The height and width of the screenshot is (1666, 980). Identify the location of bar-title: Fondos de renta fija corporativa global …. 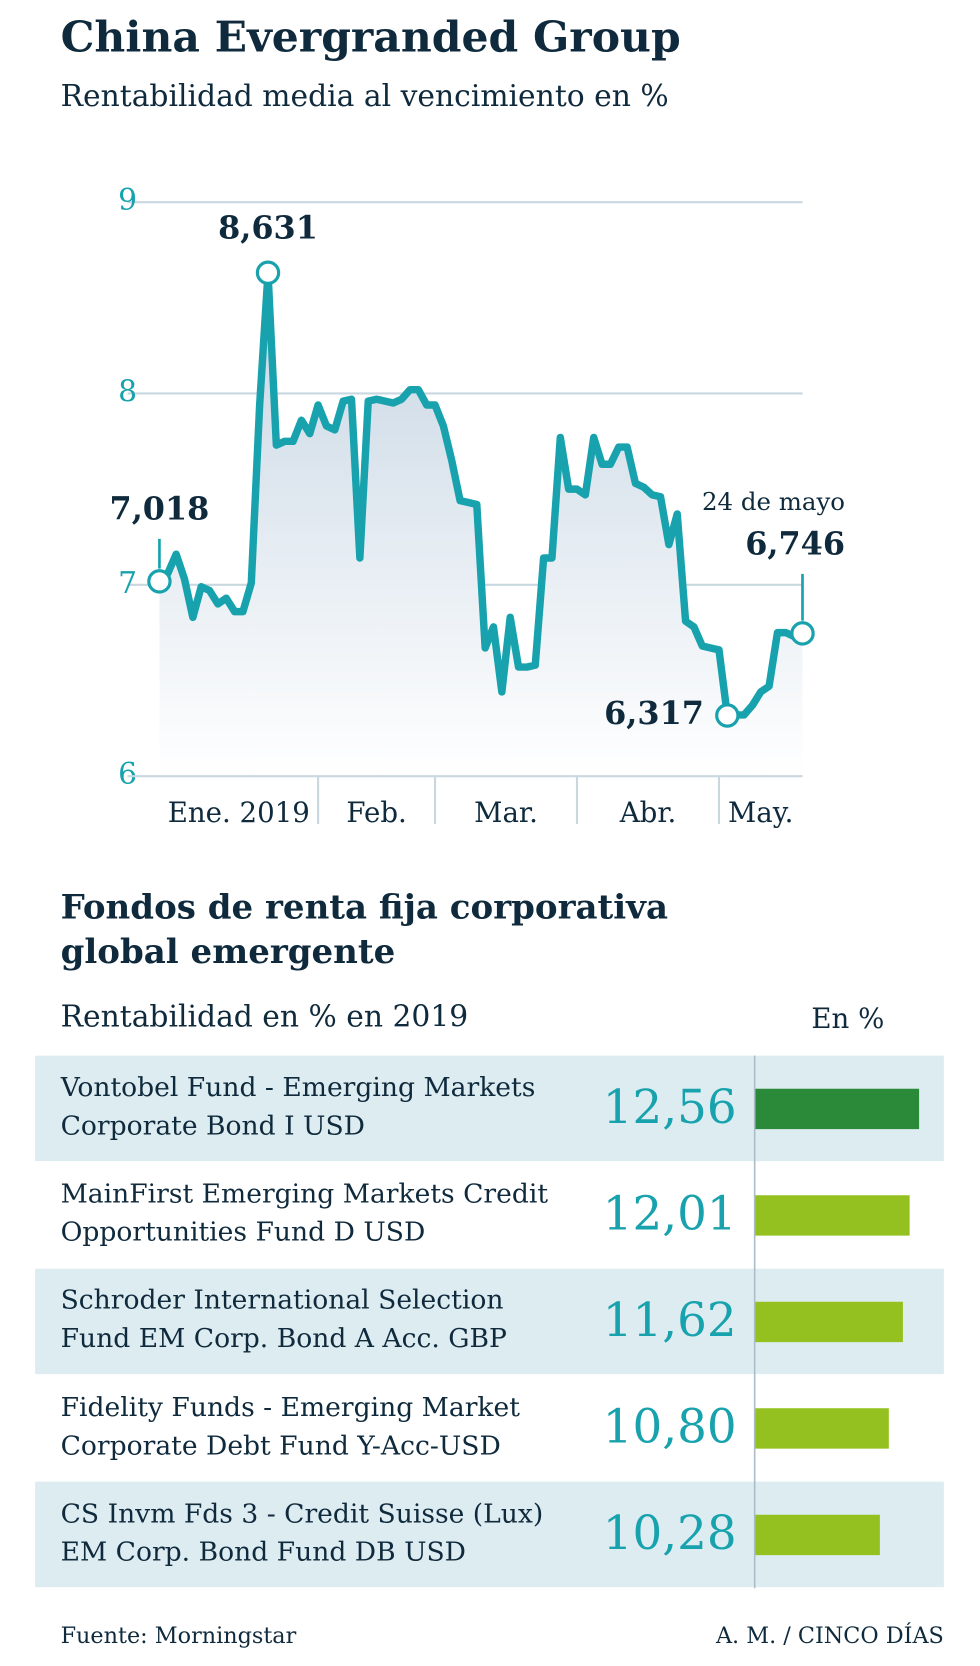
(364, 929).